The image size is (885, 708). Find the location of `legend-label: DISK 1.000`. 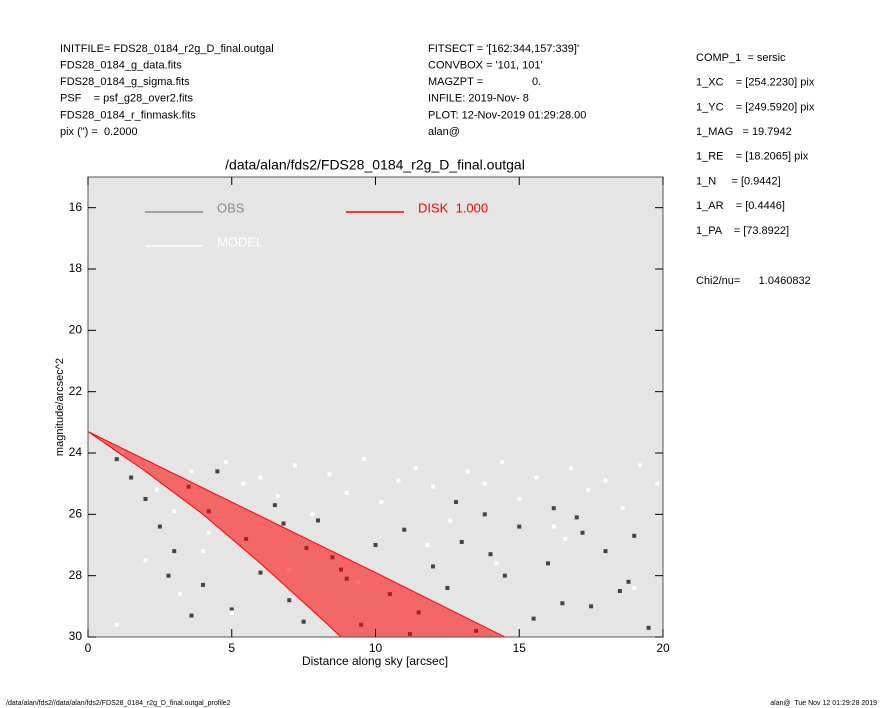

legend-label: DISK 1.000 is located at coordinates (453, 207).